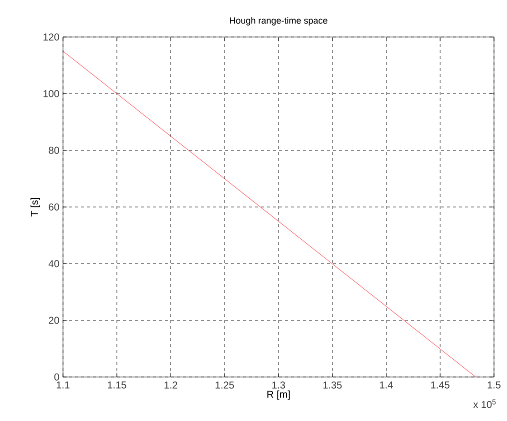 This screenshot has width=507, height=421. I want to click on x-tick-label: 1.4, so click(386, 385).